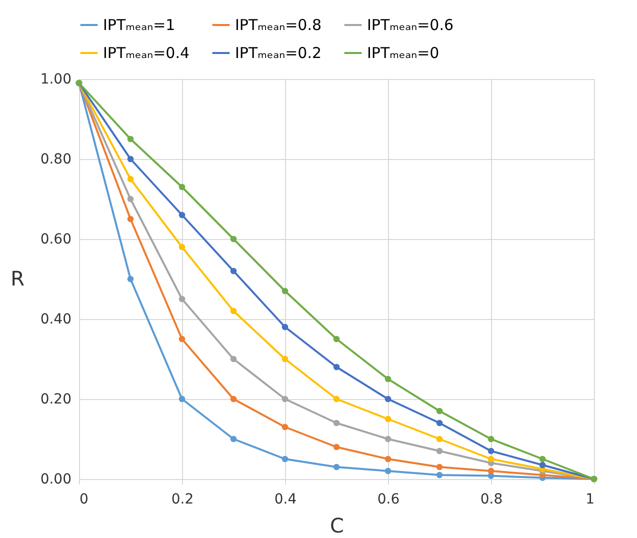  What do you see at coordinates (278, 53) in the screenshot?
I see `legend-label: IPTₘₑₐₙ=0.2` at bounding box center [278, 53].